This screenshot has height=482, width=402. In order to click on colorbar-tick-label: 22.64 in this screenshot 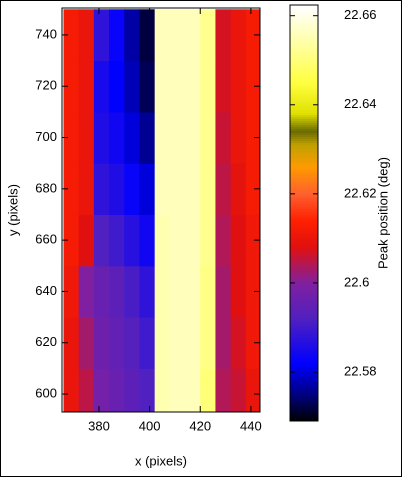, I will do `click(360, 103)`.